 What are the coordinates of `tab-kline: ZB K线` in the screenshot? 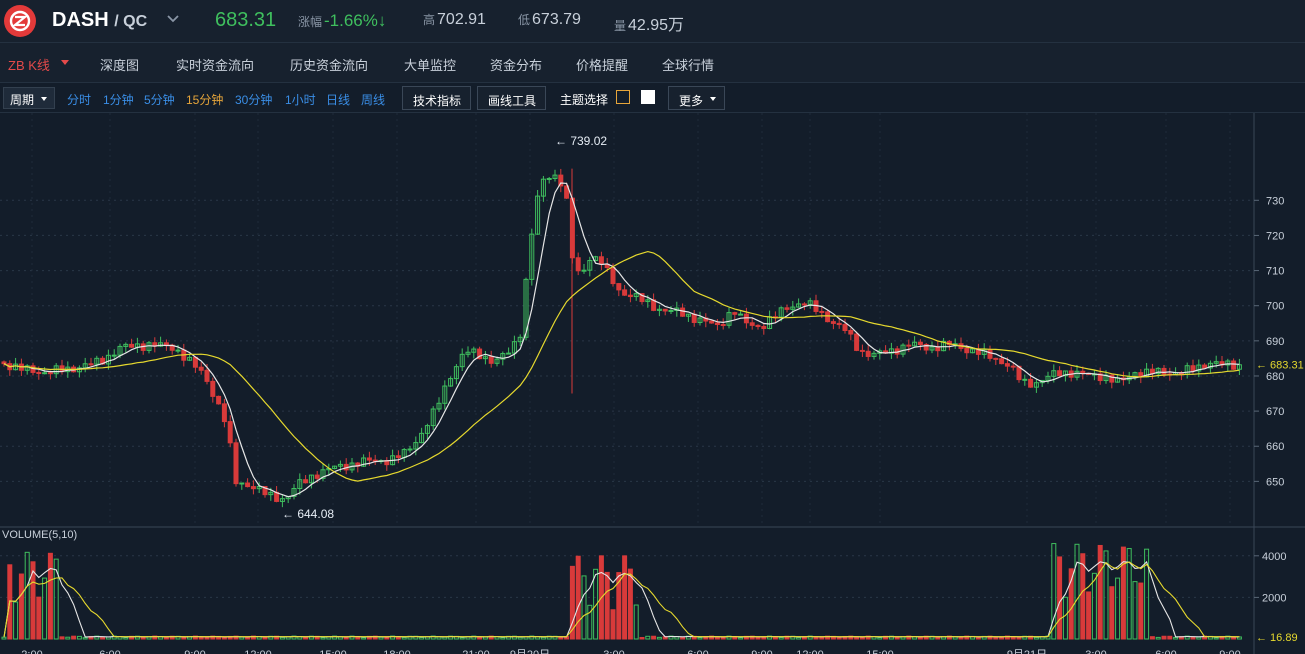 It's located at (29, 65).